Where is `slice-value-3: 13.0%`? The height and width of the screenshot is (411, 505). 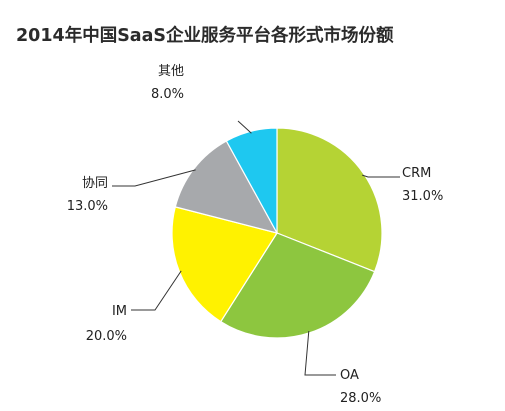
slice-value-3: 13.0% is located at coordinates (87, 206).